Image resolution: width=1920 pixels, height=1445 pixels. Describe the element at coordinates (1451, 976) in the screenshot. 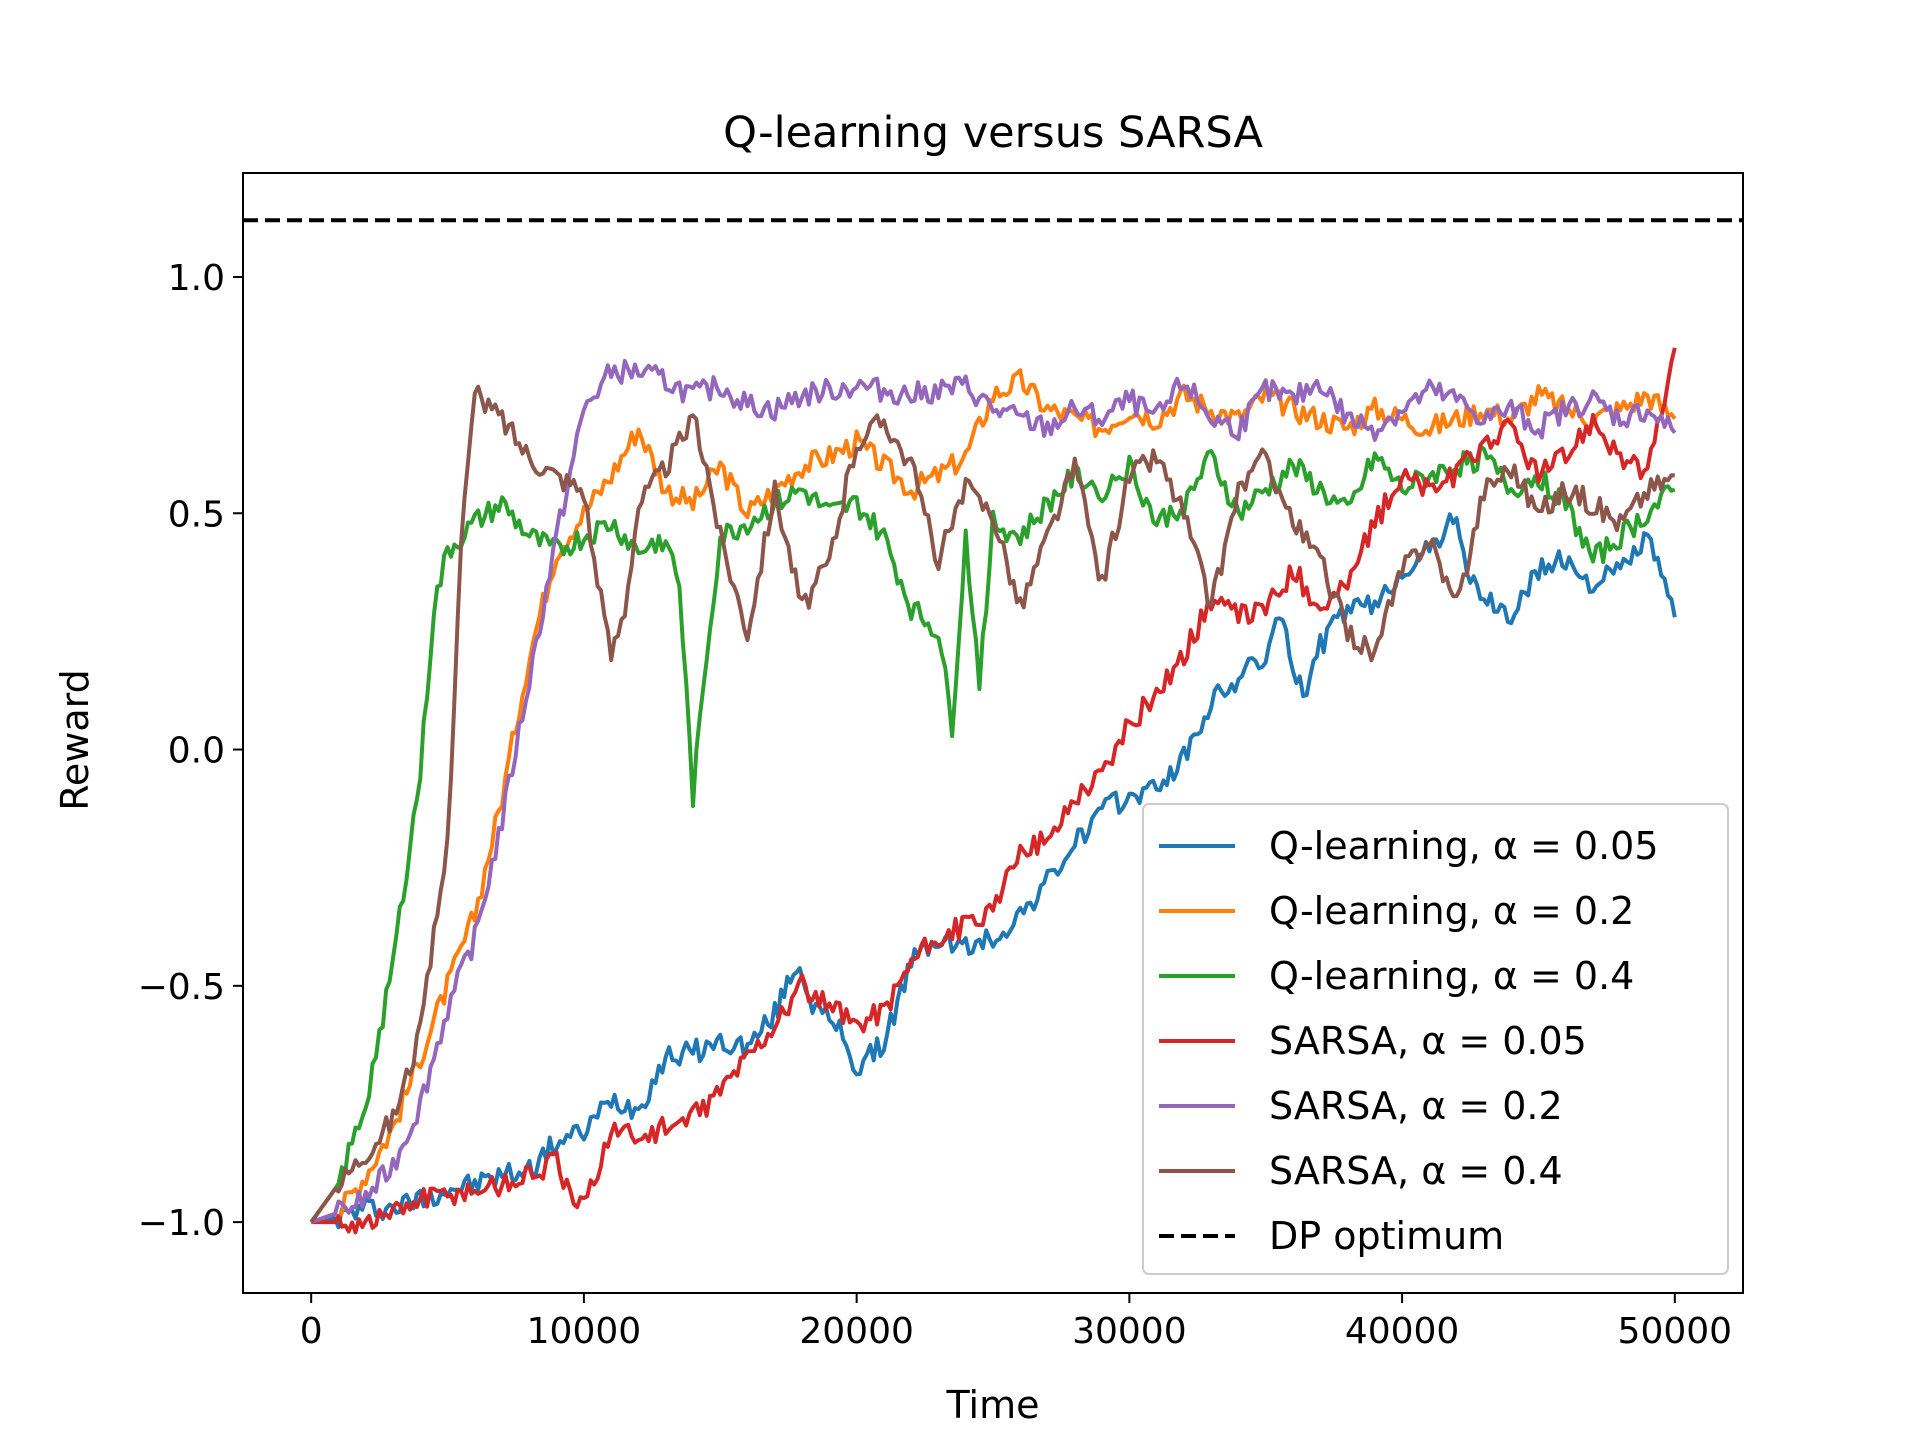

I see `legend-label: Q-learning, α = 0.4` at that location.